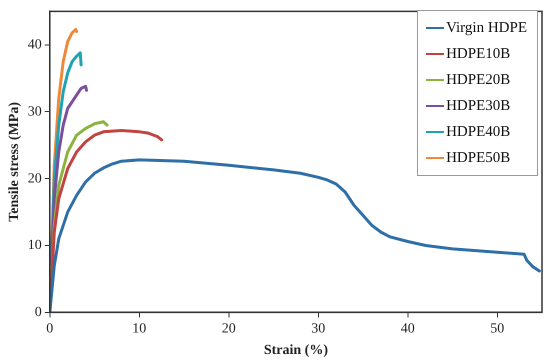 The width and height of the screenshot is (550, 363). What do you see at coordinates (318, 328) in the screenshot?
I see `x-tick-label: 30` at bounding box center [318, 328].